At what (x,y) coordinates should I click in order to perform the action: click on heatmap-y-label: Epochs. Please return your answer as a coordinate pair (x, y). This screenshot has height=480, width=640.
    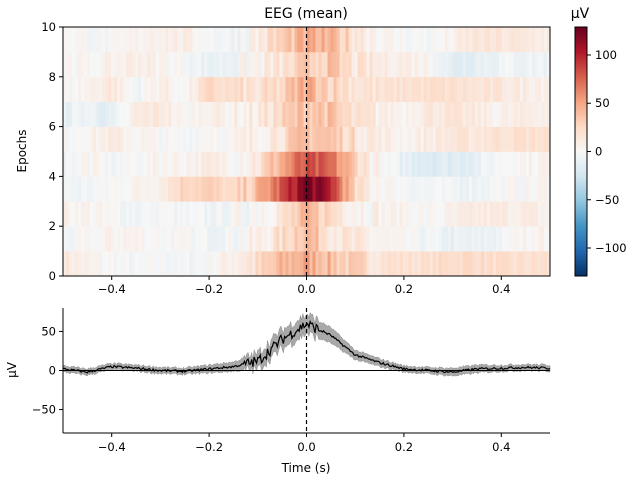
    Looking at the image, I should click on (22, 151).